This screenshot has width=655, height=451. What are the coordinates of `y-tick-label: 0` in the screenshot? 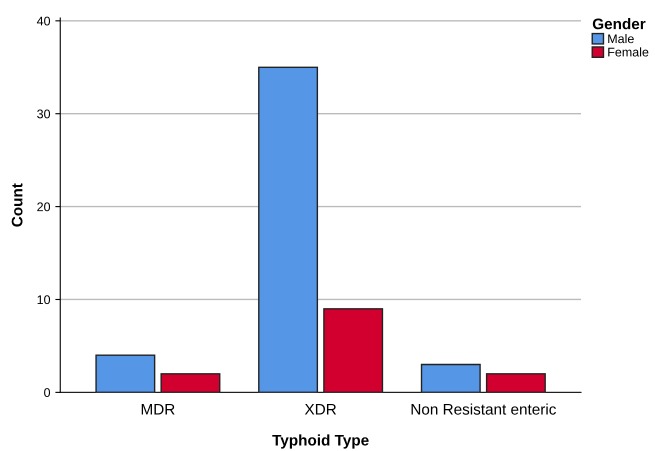 It's located at (47, 393).